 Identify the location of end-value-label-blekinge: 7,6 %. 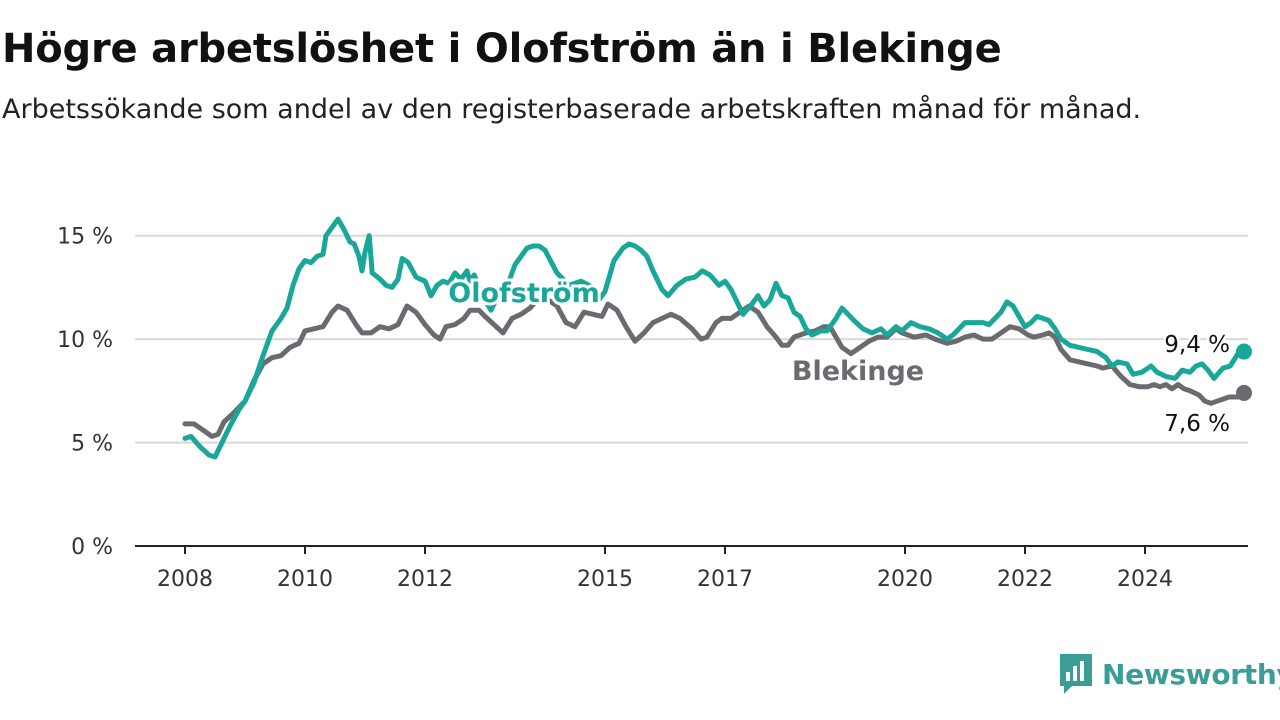
(1197, 424).